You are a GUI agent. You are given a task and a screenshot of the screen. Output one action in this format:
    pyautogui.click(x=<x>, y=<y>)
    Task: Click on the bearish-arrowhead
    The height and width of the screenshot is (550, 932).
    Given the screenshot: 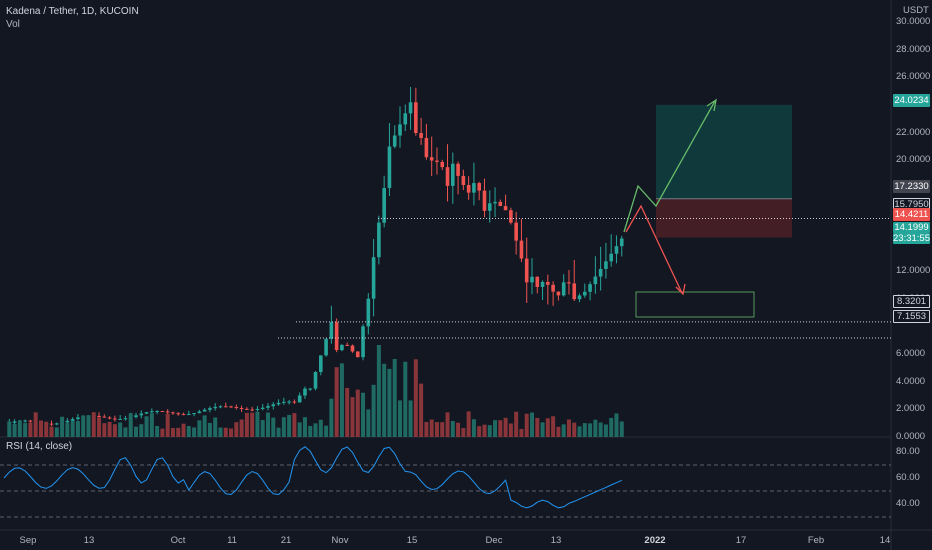 What is the action you would take?
    pyautogui.click(x=680, y=289)
    